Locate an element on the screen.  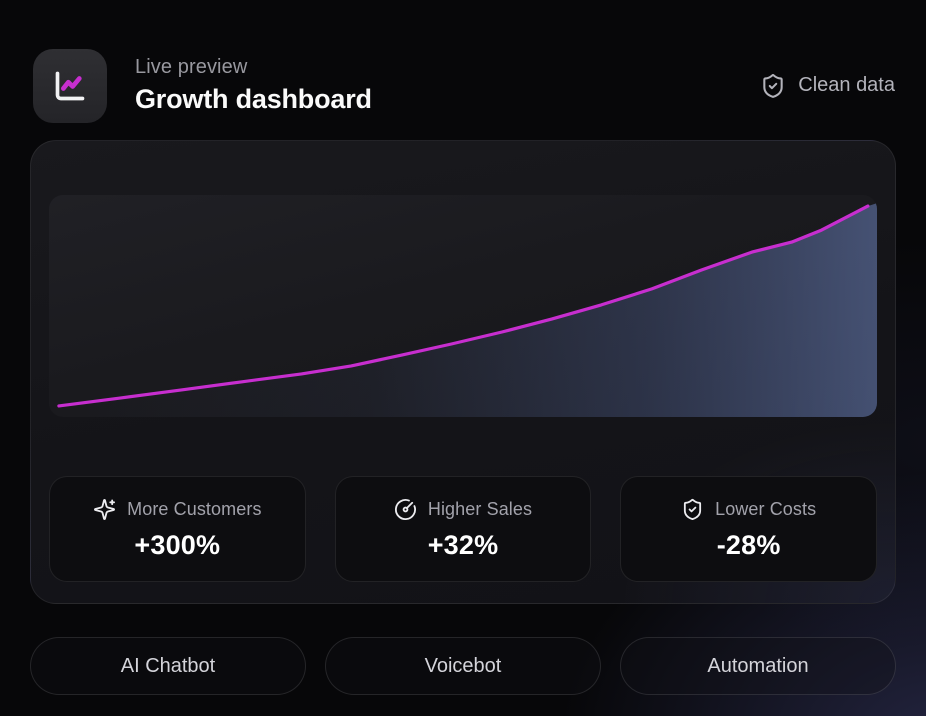
stat-label: Higher Sales is located at coordinates (480, 508).